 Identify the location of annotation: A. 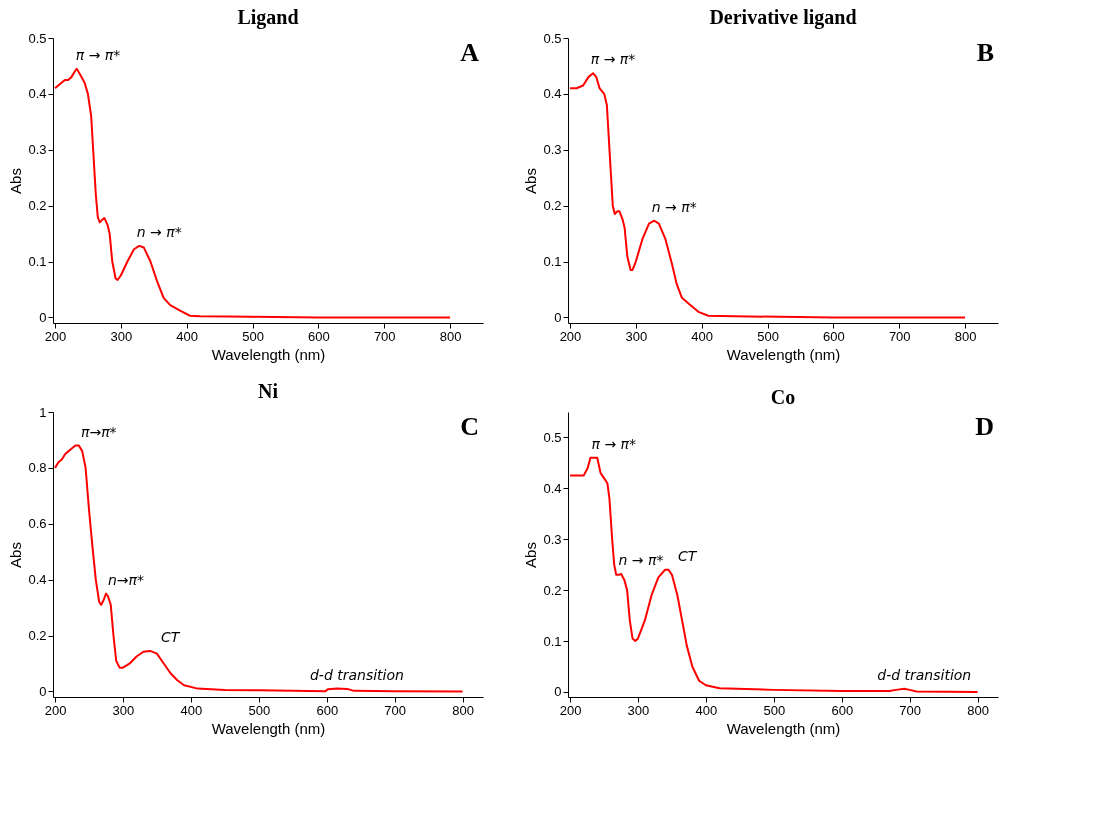
(470, 52).